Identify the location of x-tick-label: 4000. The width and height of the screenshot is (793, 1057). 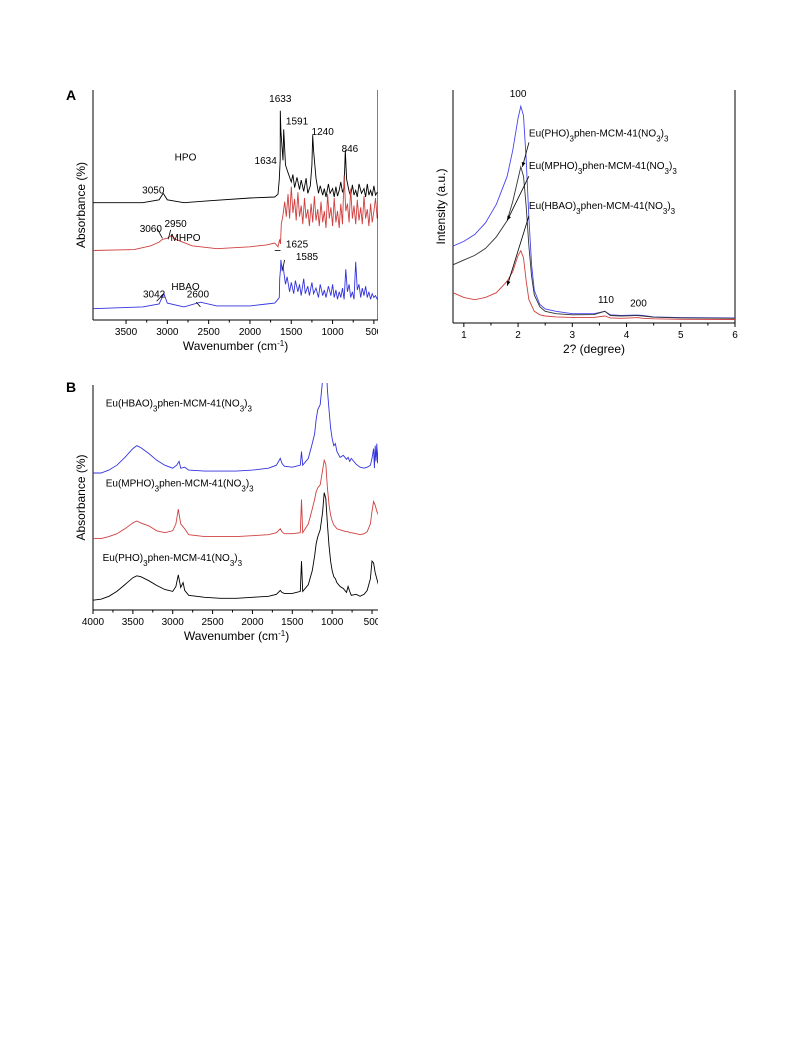
(93, 622).